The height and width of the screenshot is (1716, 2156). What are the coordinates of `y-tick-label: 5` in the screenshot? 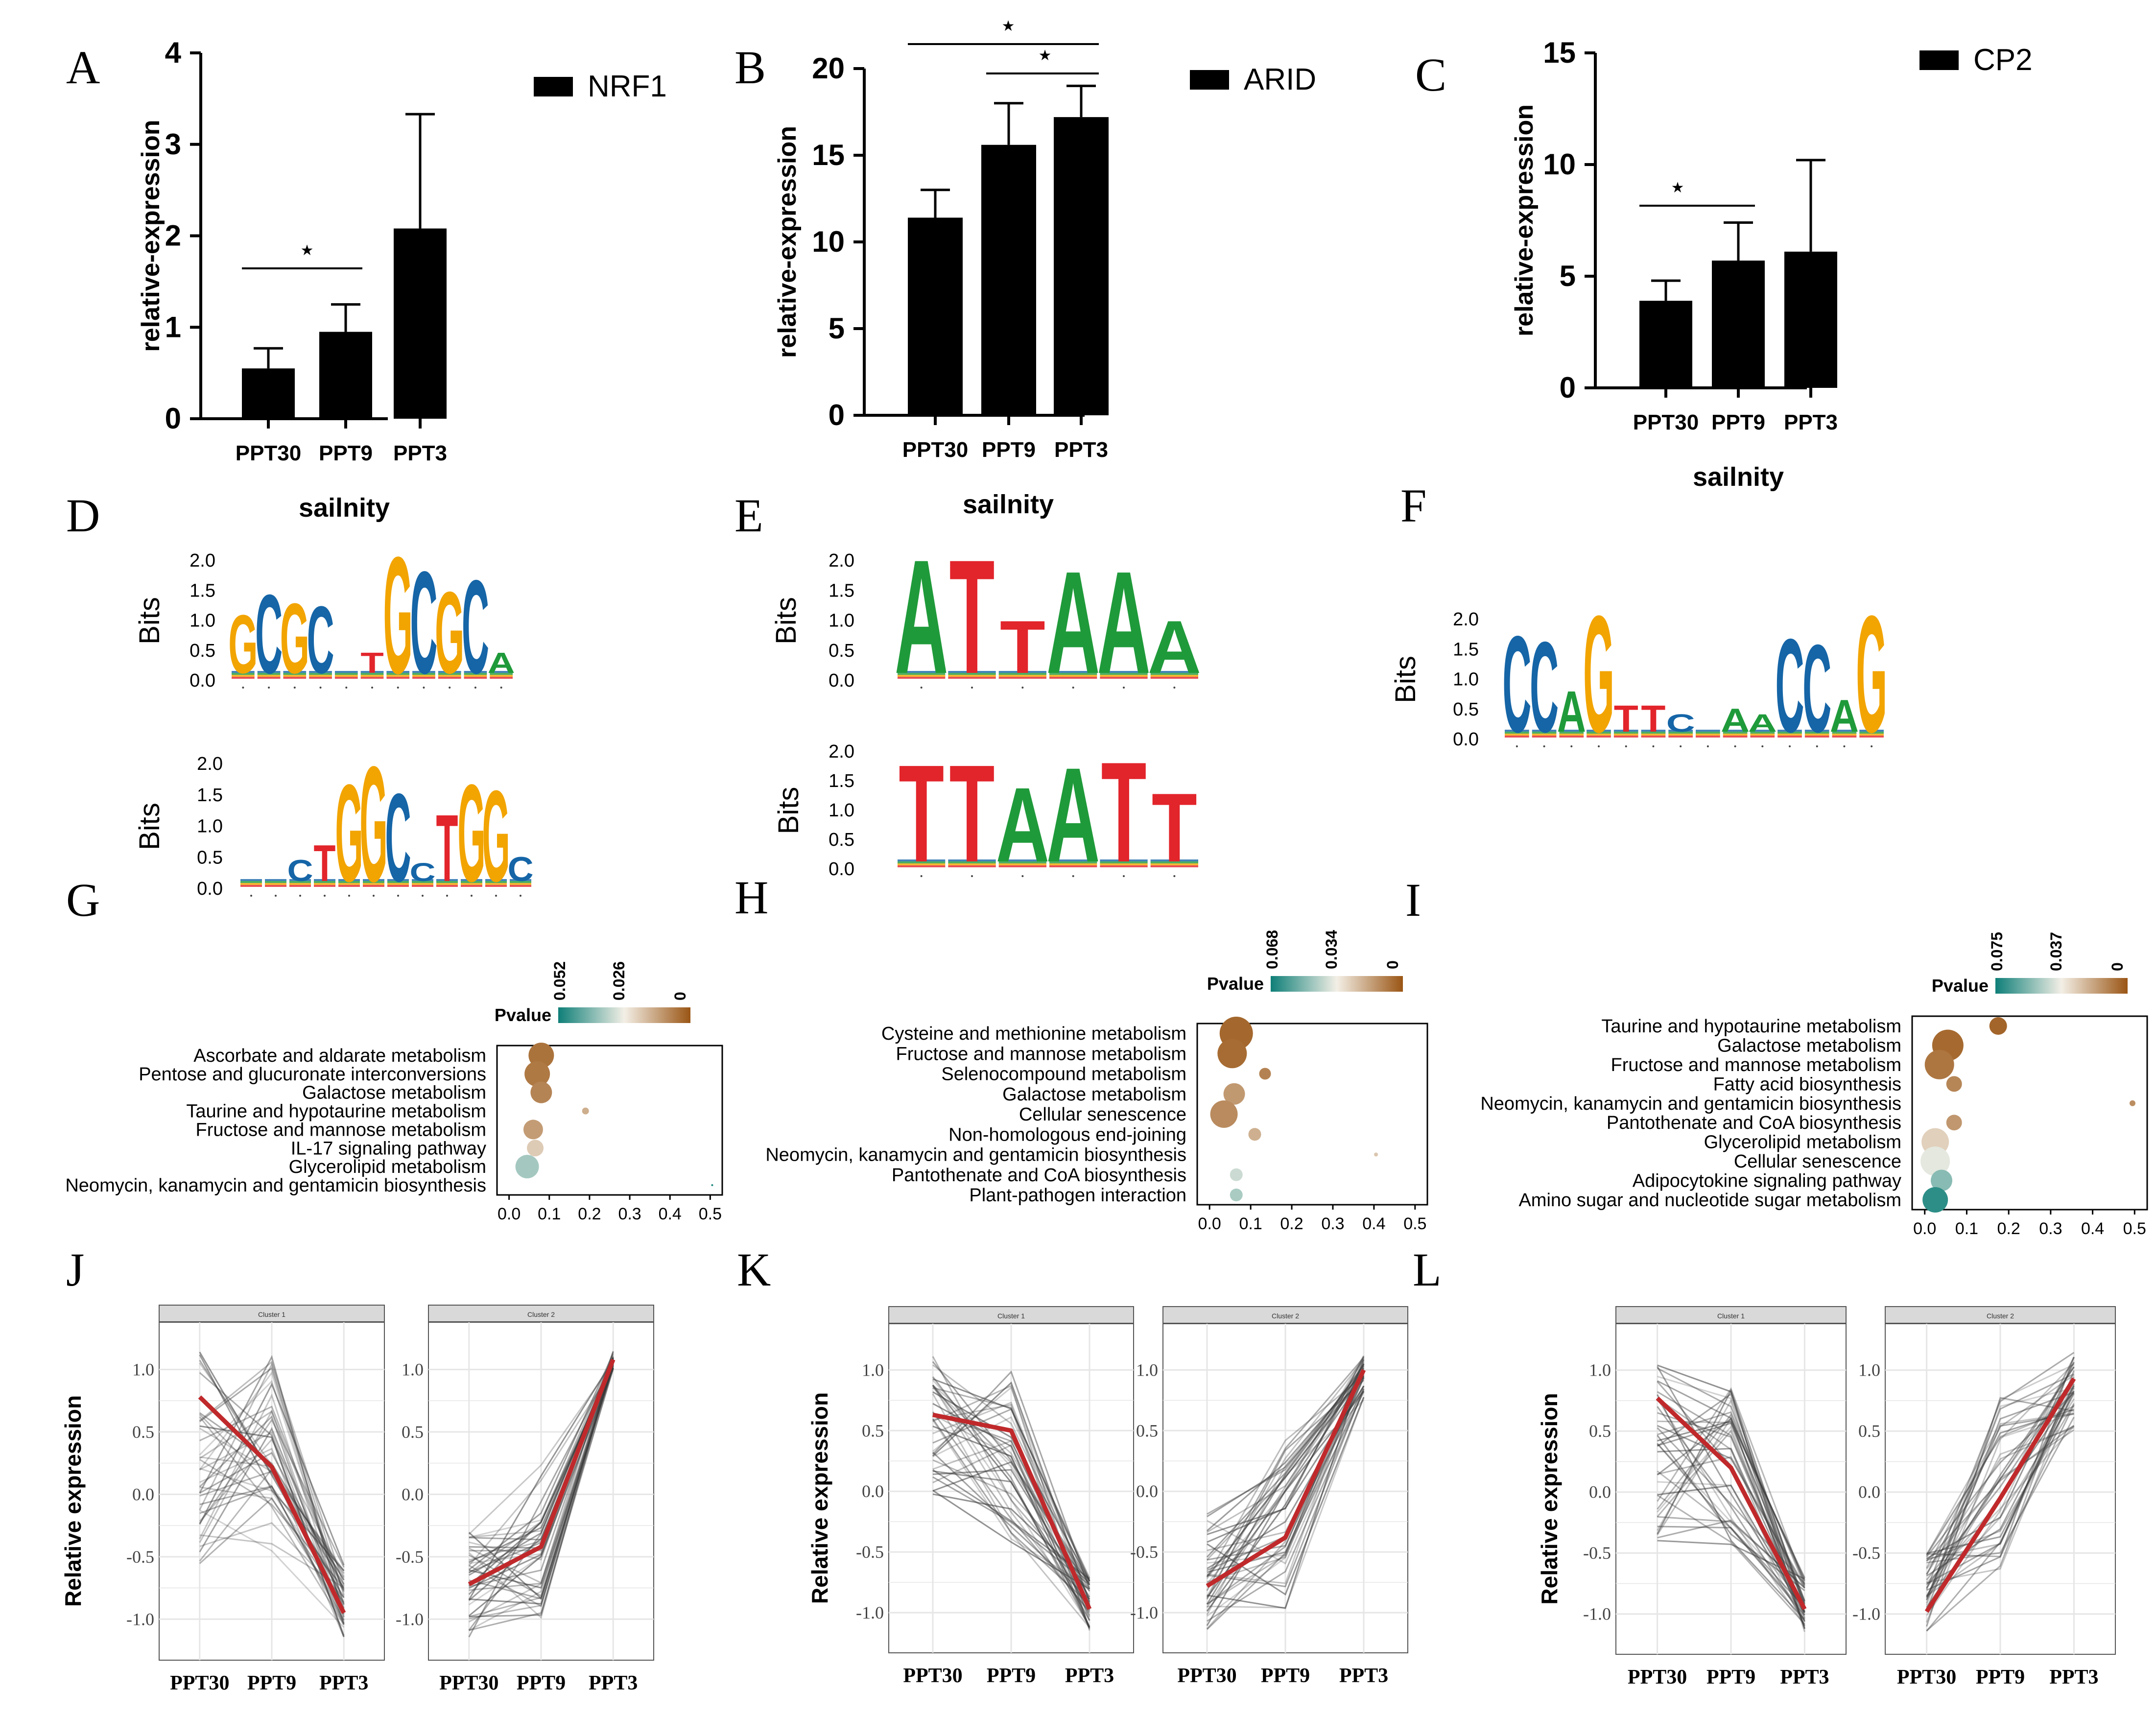 It's located at (837, 329).